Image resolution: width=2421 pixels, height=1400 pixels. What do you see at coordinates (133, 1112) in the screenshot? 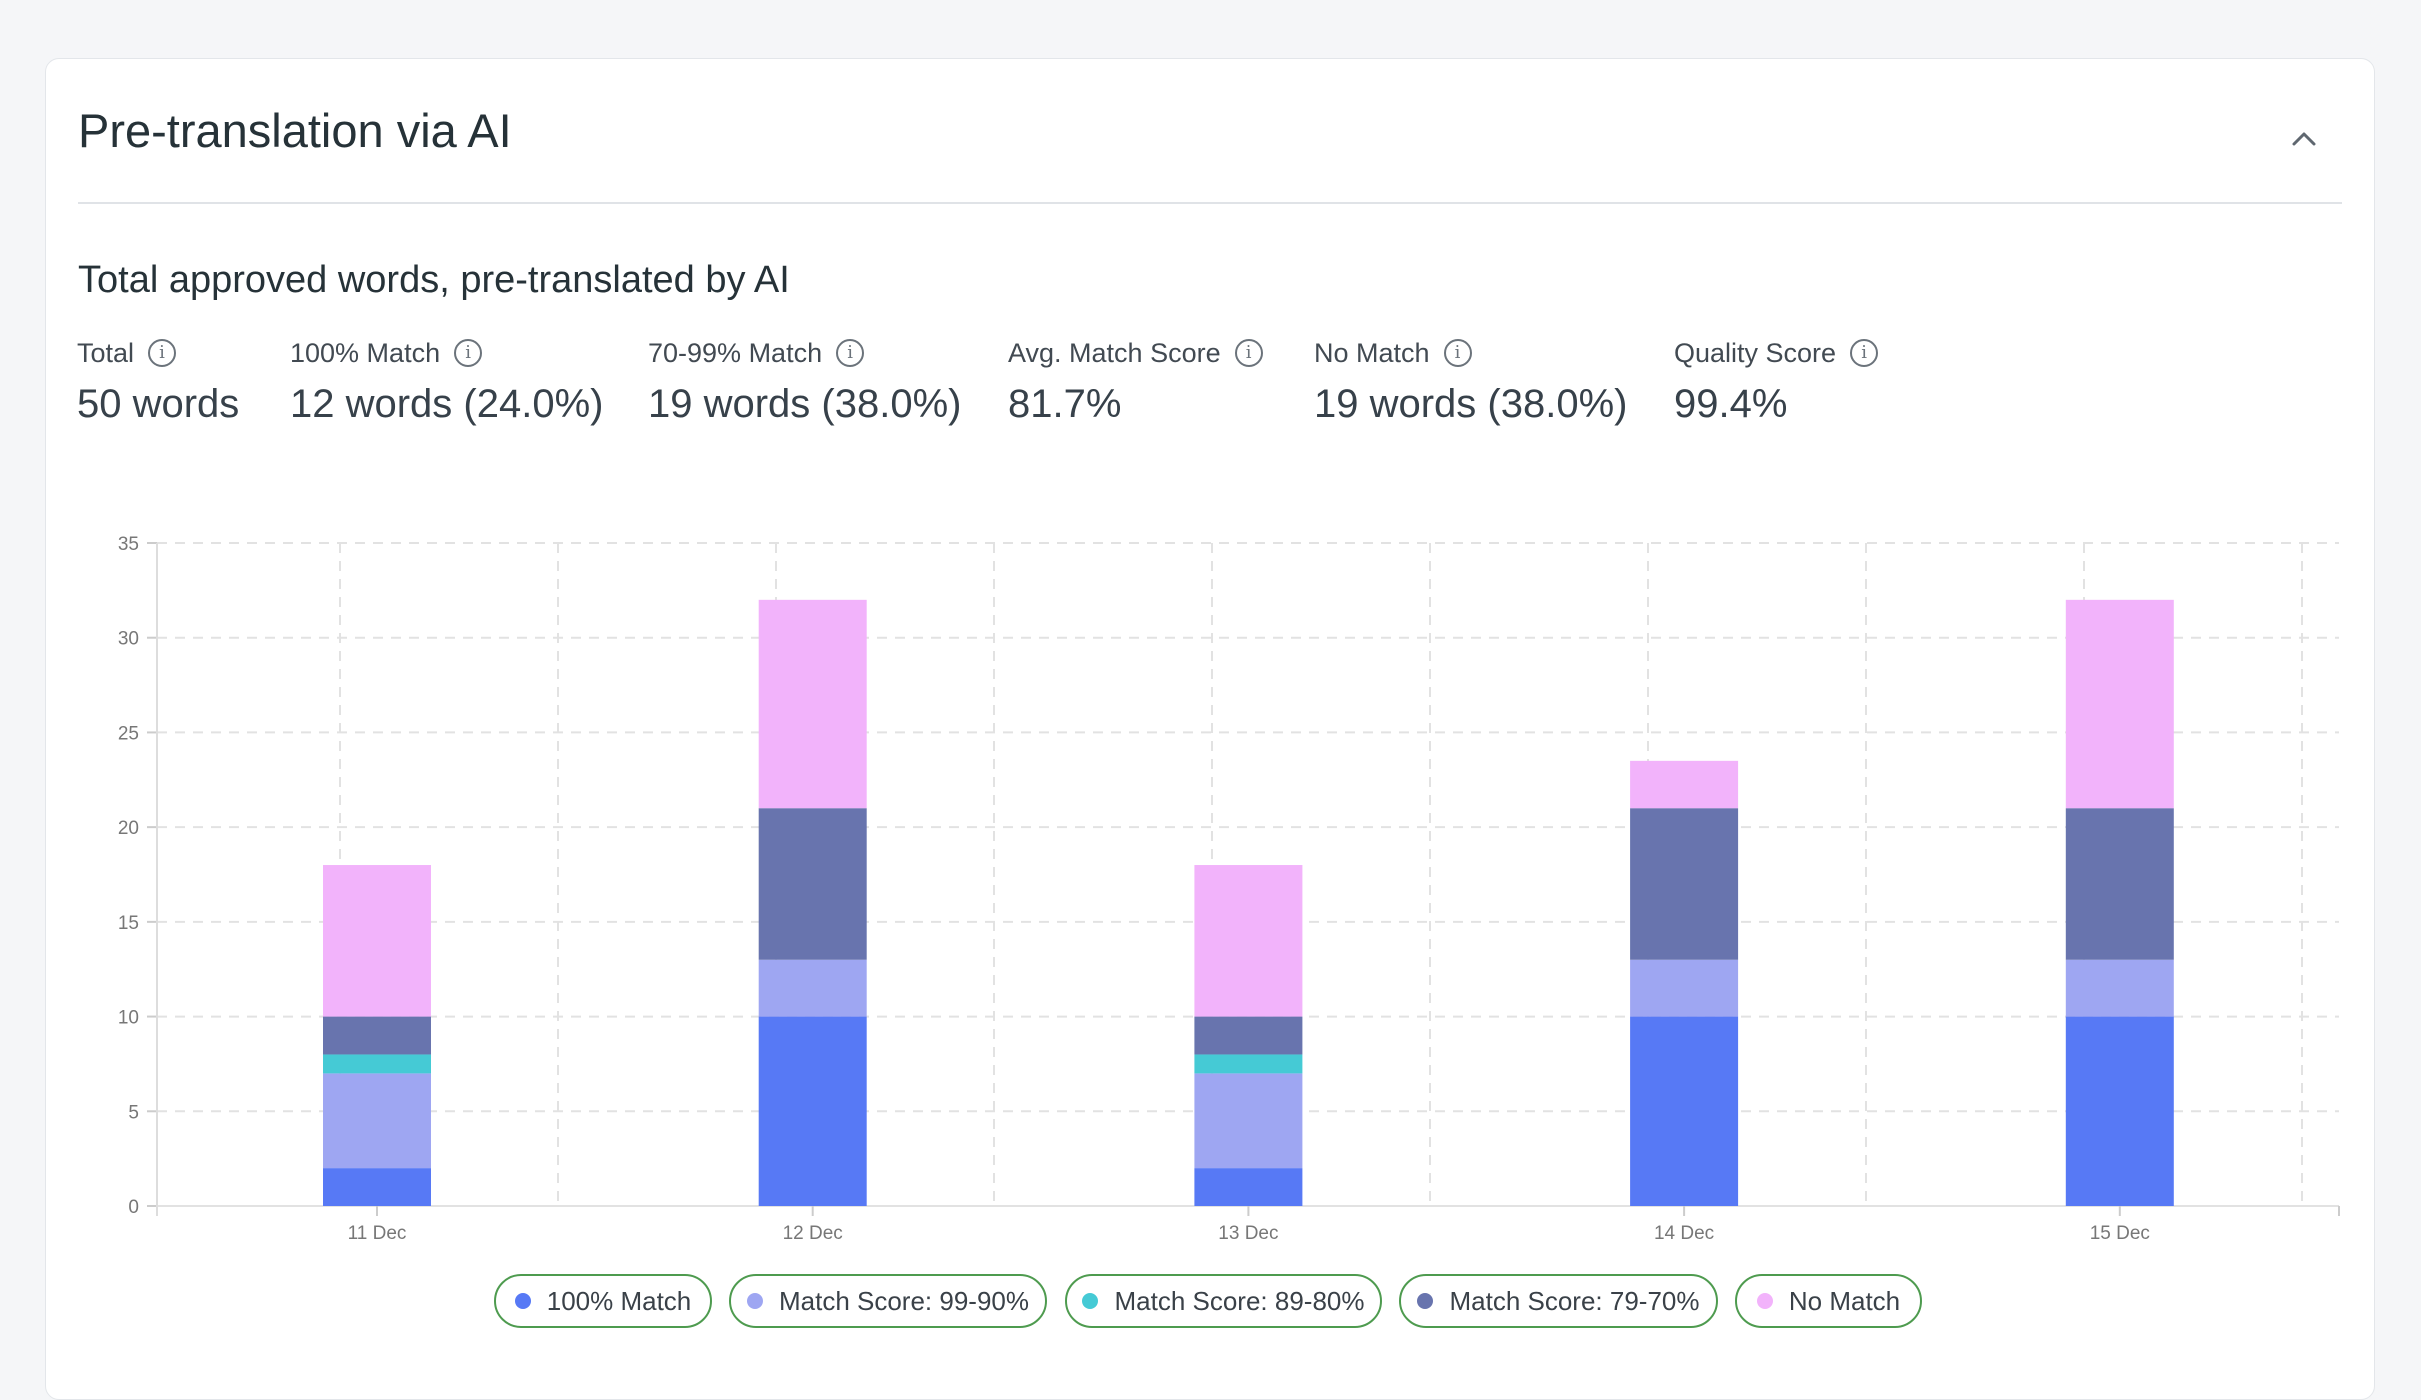
I see `y-tick-label: 5` at bounding box center [133, 1112].